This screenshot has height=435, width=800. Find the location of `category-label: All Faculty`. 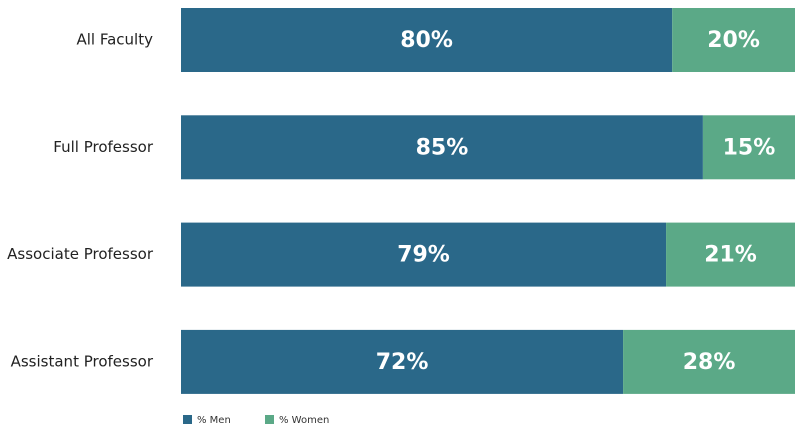

category-label: All Faculty is located at coordinates (115, 40).